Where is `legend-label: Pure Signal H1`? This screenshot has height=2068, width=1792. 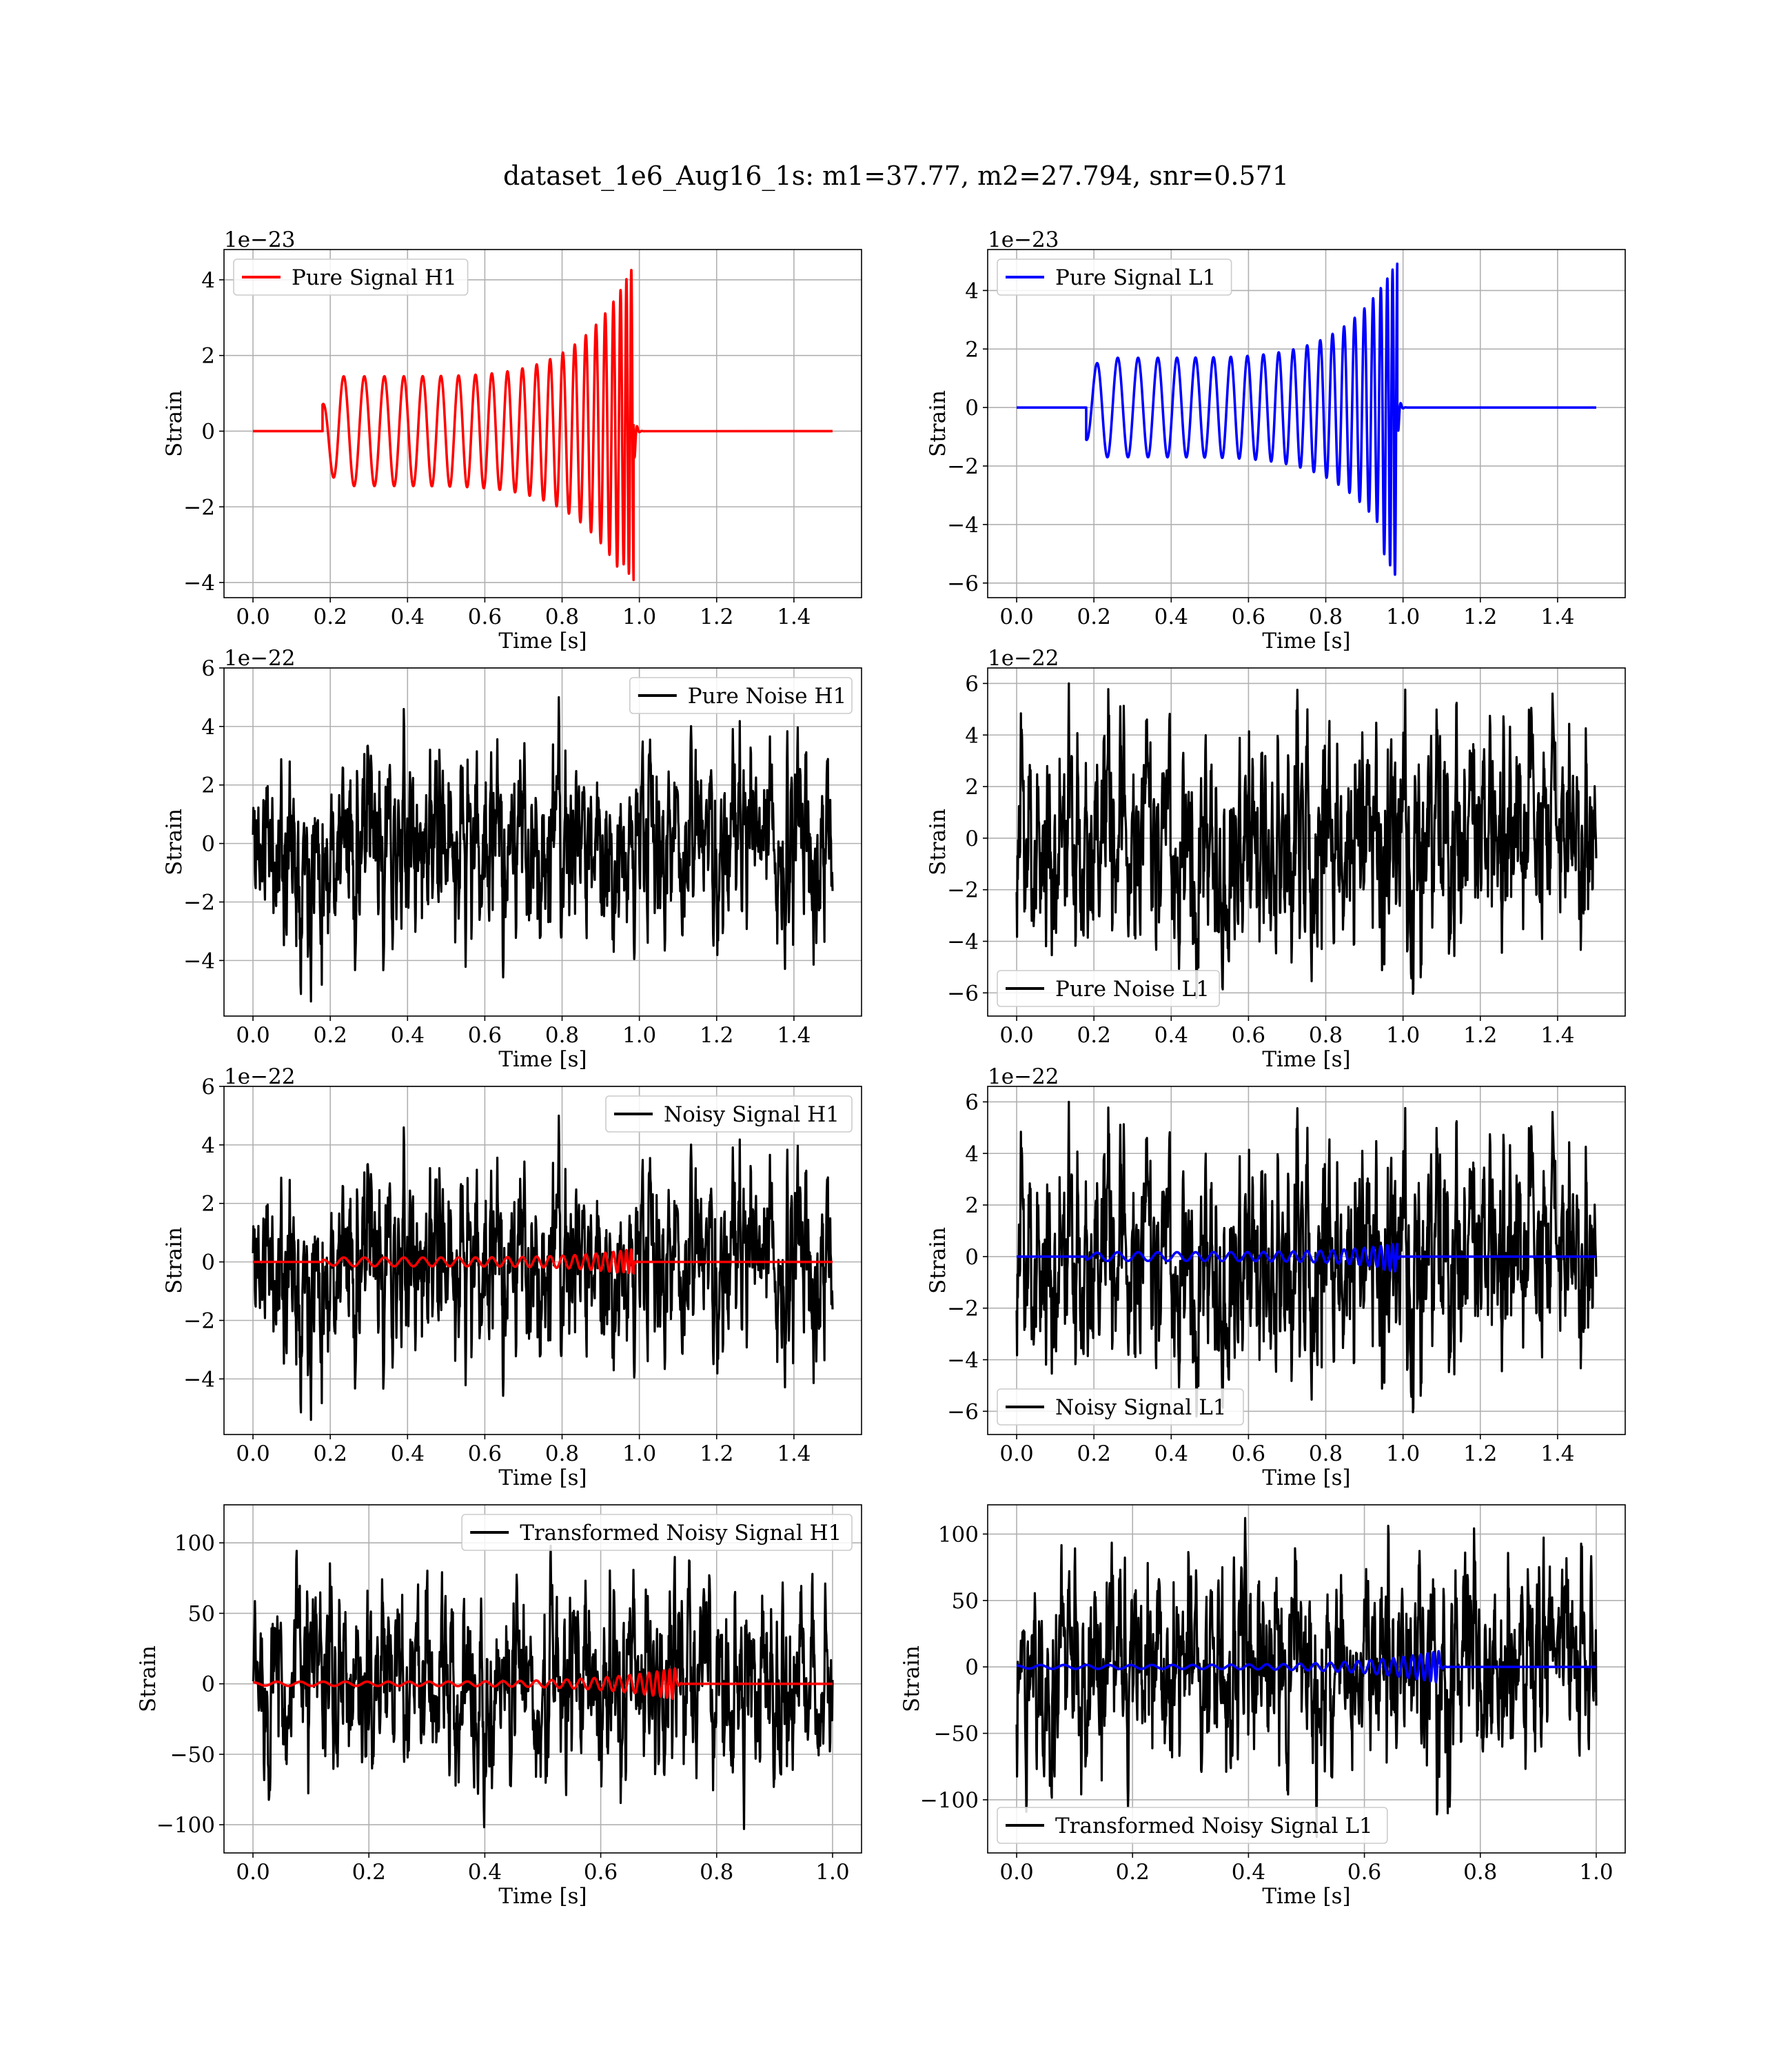
legend-label: Pure Signal H1 is located at coordinates (374, 277).